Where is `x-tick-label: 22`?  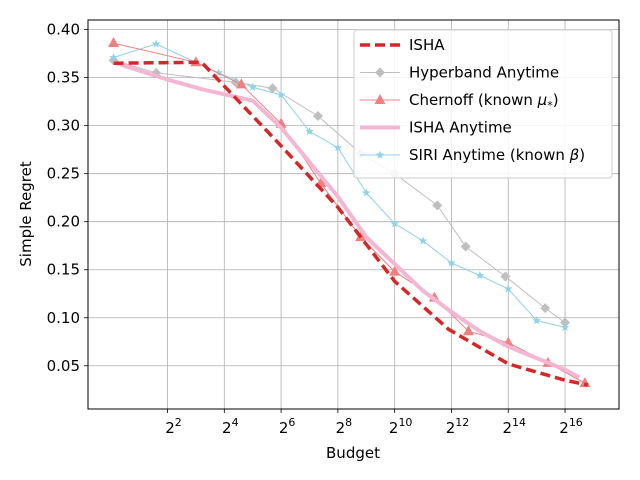
x-tick-label: 22 is located at coordinates (173, 426).